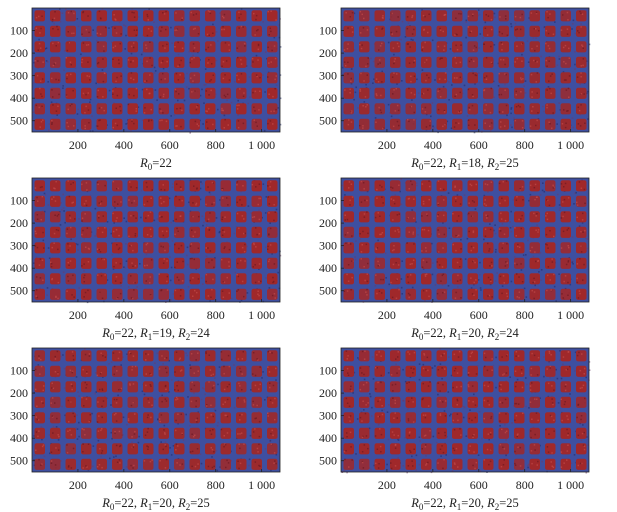  What do you see at coordinates (19, 246) in the screenshot?
I see `y-tick-label: 300` at bounding box center [19, 246].